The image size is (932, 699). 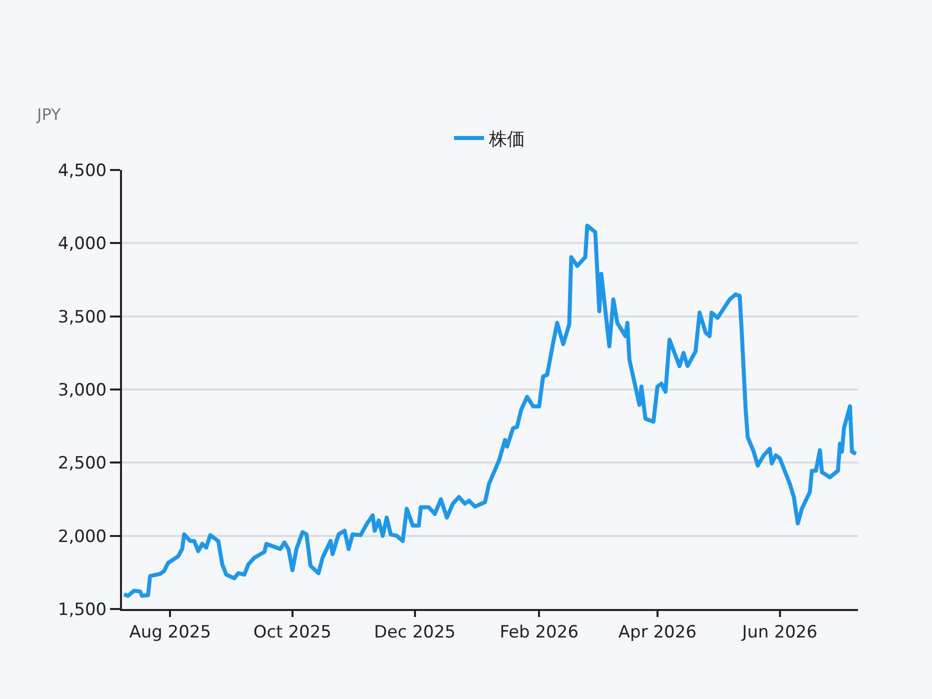 I want to click on y-tick-label: 1,500, so click(x=82, y=610).